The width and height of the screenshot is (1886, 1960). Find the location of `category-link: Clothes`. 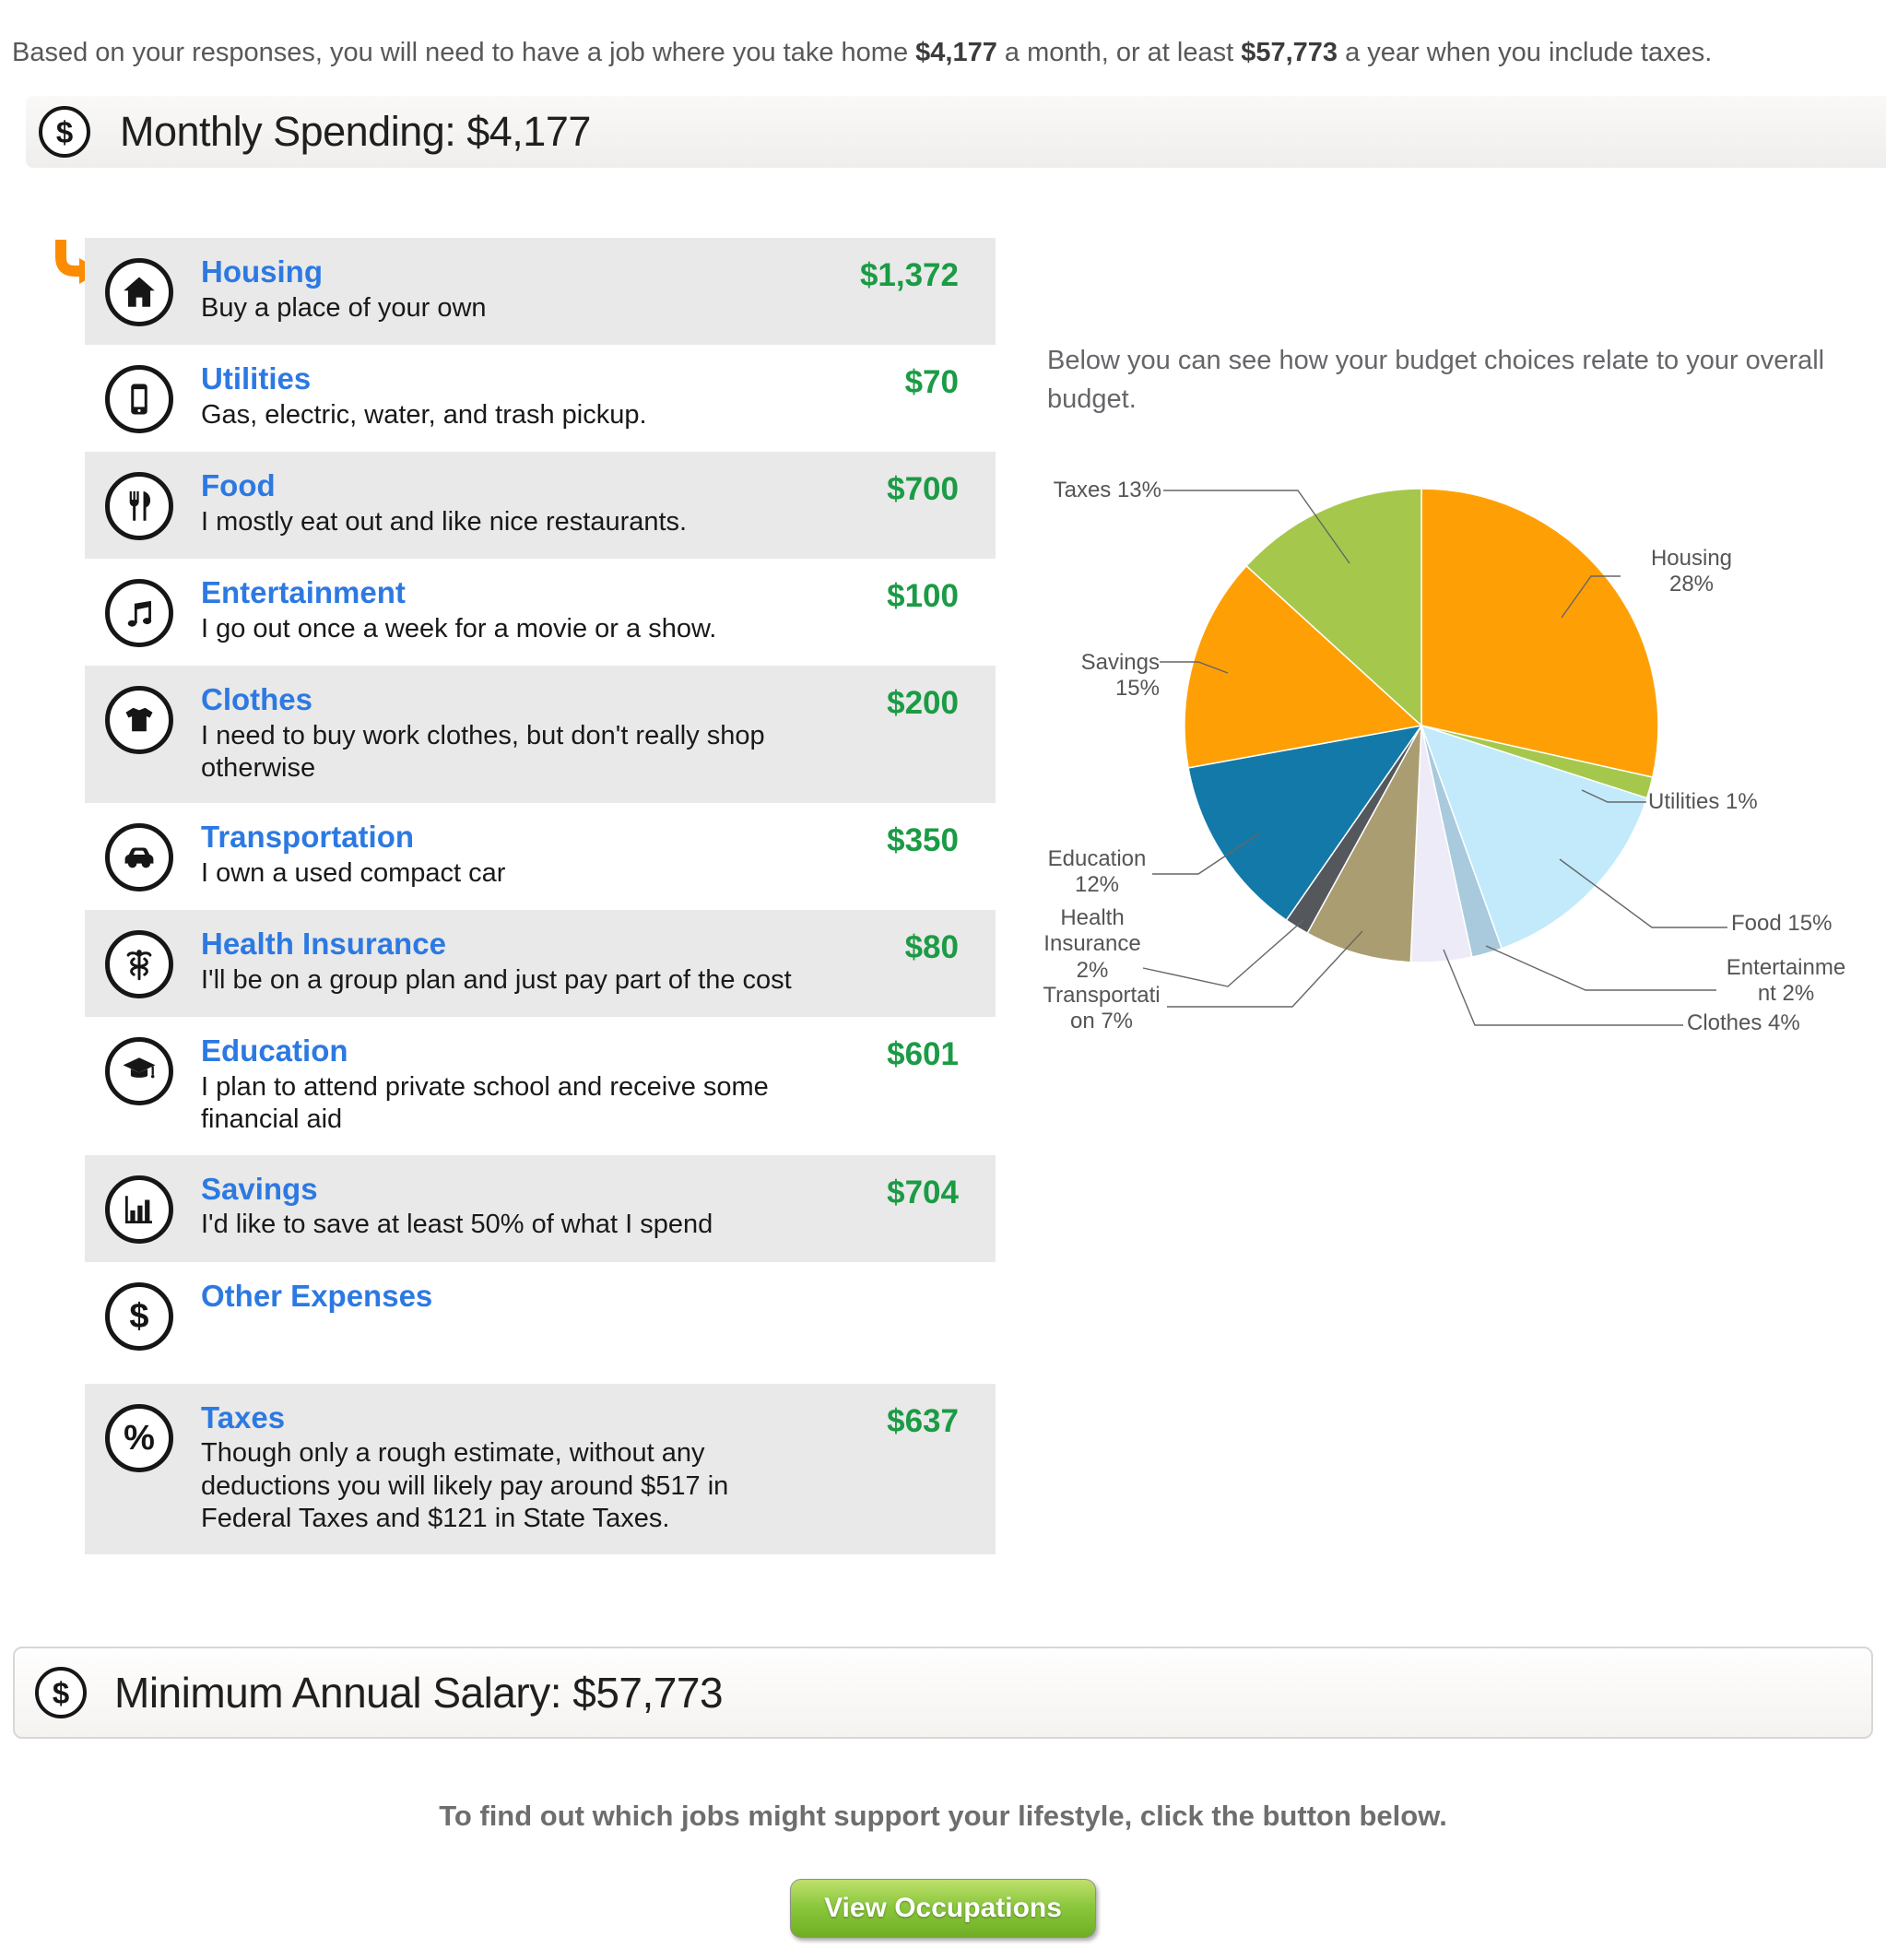

category-link: Clothes is located at coordinates (257, 699).